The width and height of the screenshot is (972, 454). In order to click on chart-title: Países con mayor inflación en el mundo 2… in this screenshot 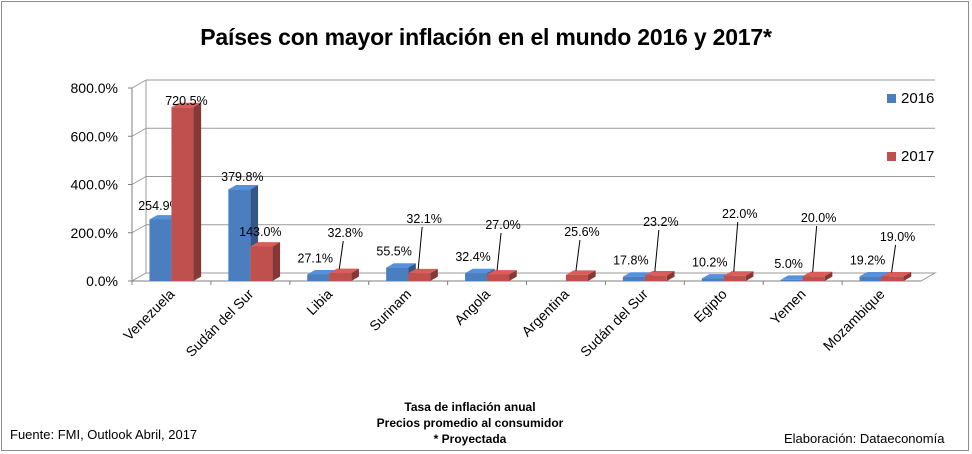, I will do `click(486, 37)`.